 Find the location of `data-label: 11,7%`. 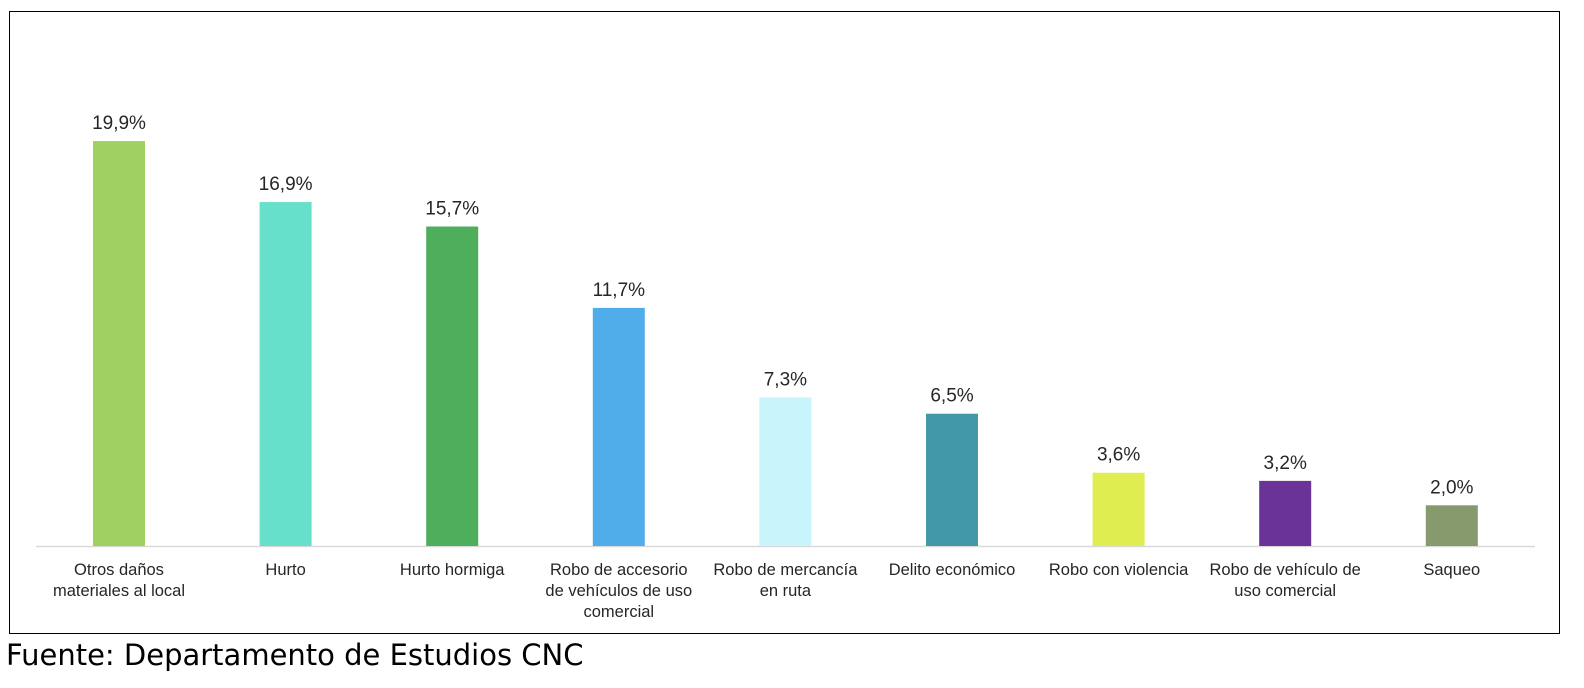

data-label: 11,7% is located at coordinates (619, 290).